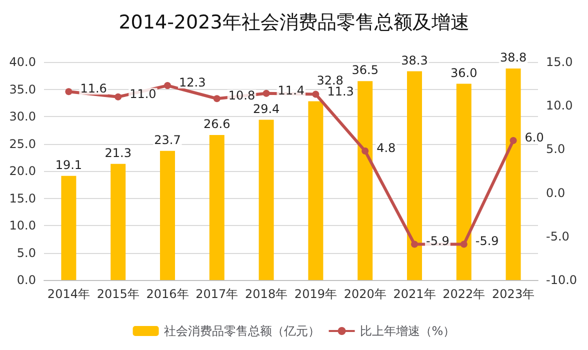 Image resolution: width=588 pixels, height=350 pixels. What do you see at coordinates (118, 153) in the screenshot?
I see `data-label: 21.3` at bounding box center [118, 153].